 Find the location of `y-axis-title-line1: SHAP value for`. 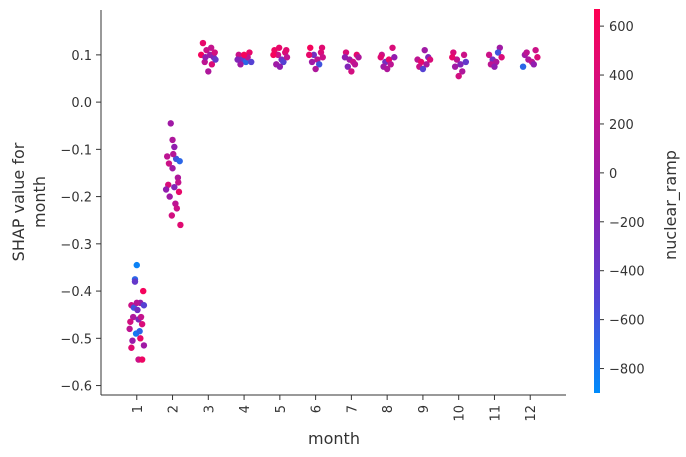

y-axis-title-line1: SHAP value for is located at coordinates (18, 201).